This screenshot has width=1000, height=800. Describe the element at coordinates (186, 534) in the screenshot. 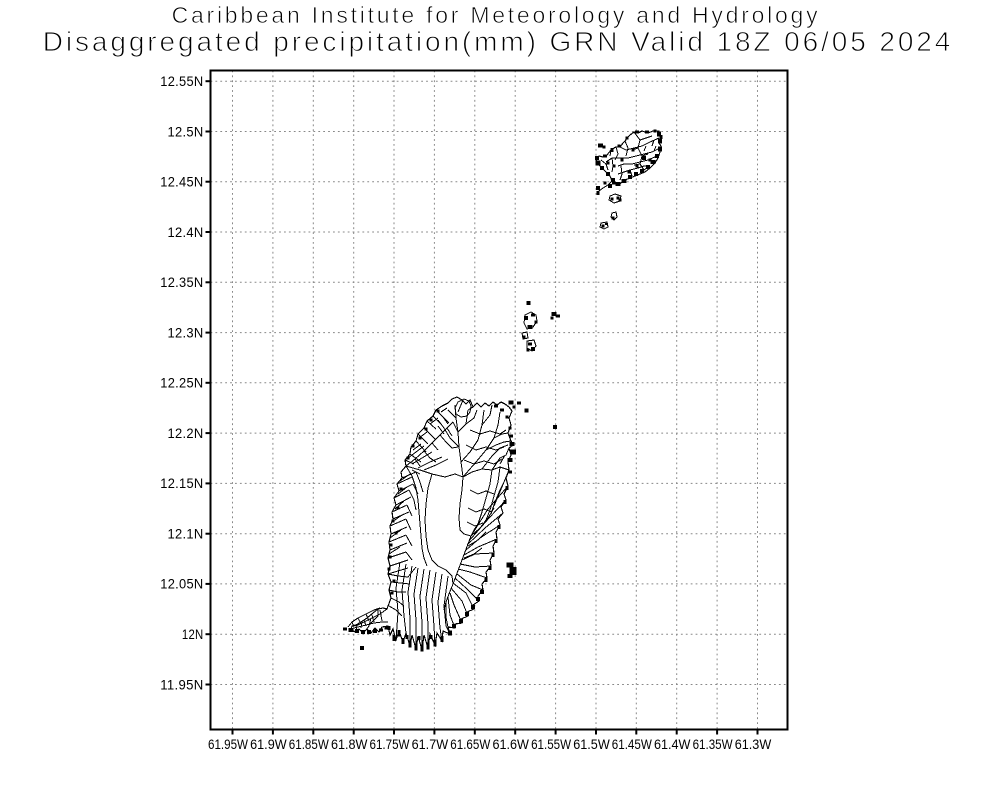

I see `svg-text: 12.1N` at that location.